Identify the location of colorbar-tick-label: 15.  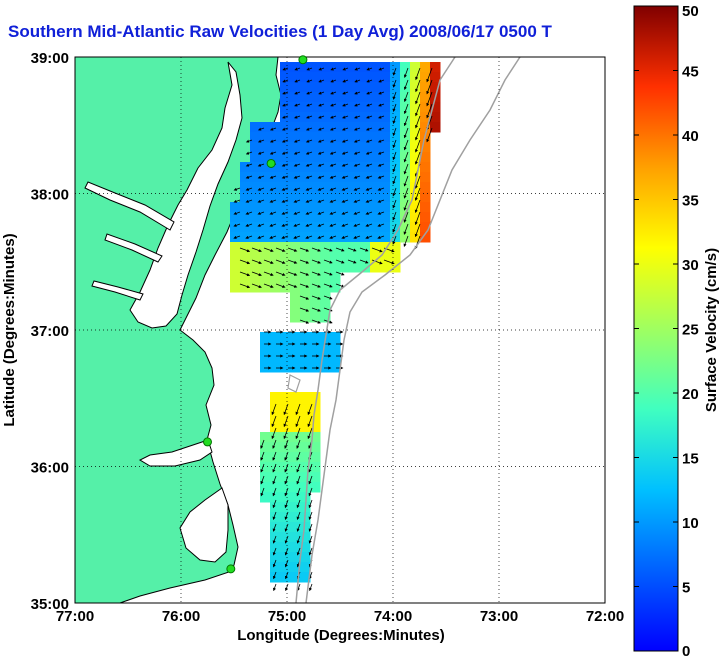
(690, 459).